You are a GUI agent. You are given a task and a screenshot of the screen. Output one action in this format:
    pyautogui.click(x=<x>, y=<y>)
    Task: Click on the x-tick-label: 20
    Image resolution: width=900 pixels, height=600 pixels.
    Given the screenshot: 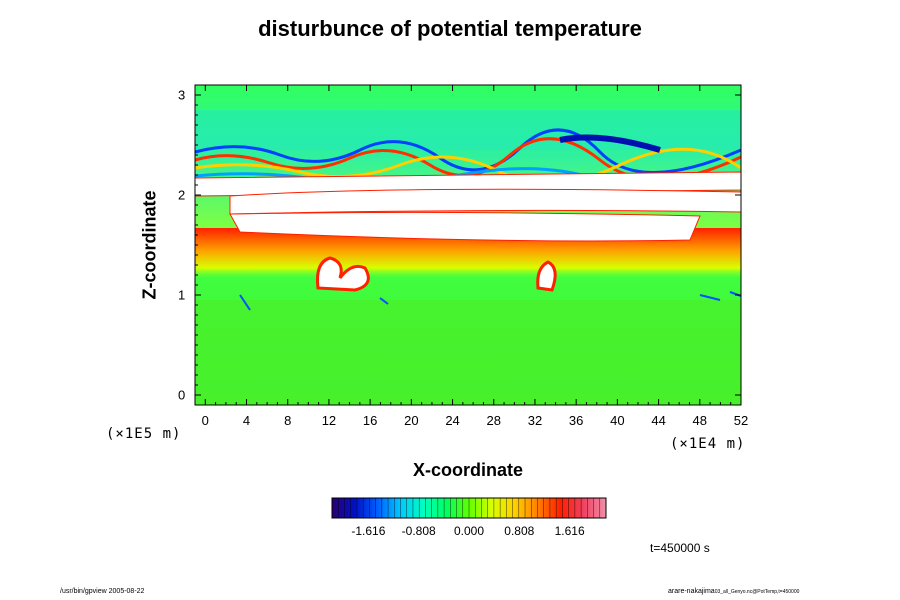 What is the action you would take?
    pyautogui.click(x=411, y=420)
    